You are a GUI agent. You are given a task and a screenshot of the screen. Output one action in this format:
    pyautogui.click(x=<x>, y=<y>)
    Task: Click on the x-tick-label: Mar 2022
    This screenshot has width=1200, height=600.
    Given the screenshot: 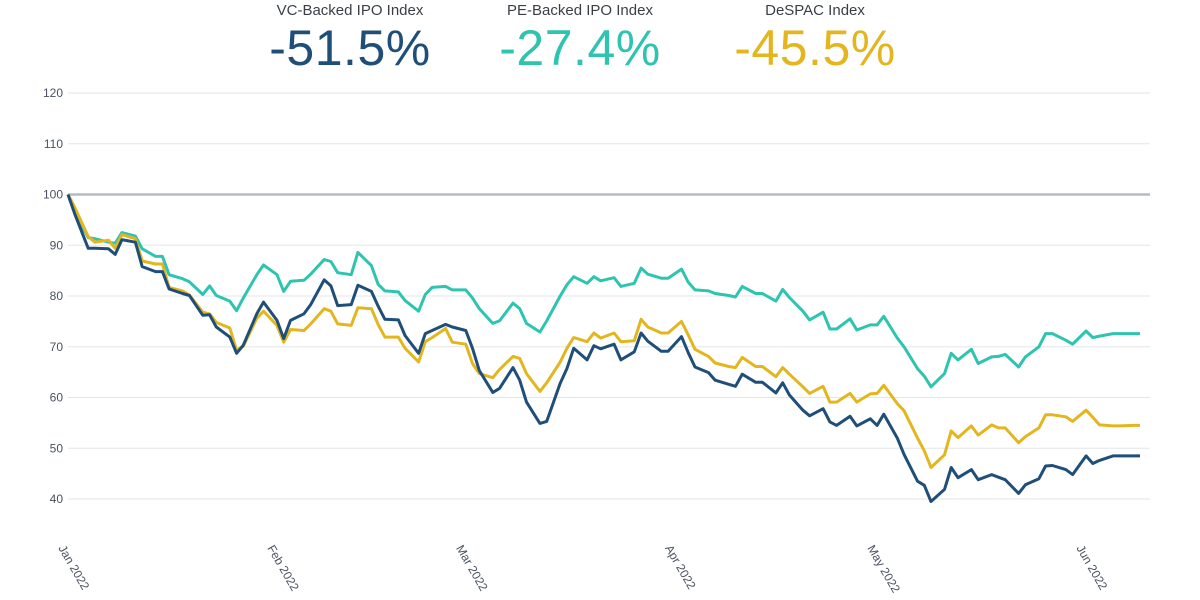 What is the action you would take?
    pyautogui.click(x=472, y=568)
    